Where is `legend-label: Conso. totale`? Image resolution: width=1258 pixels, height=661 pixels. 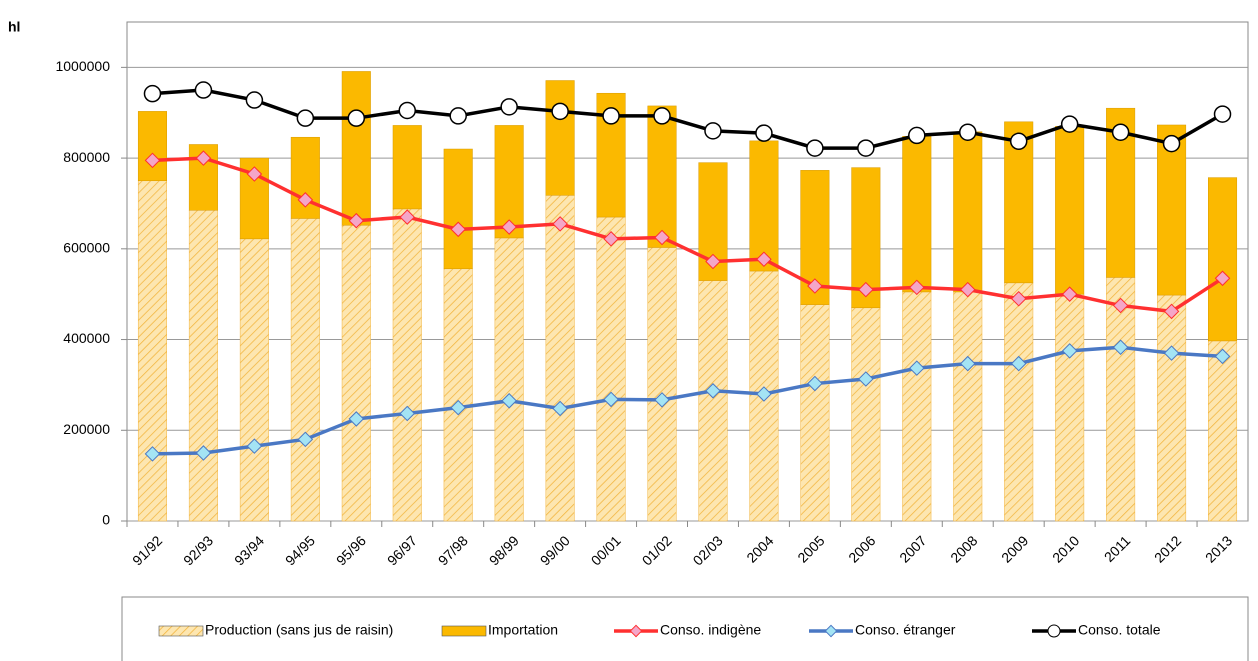 legend-label: Conso. totale is located at coordinates (1119, 630).